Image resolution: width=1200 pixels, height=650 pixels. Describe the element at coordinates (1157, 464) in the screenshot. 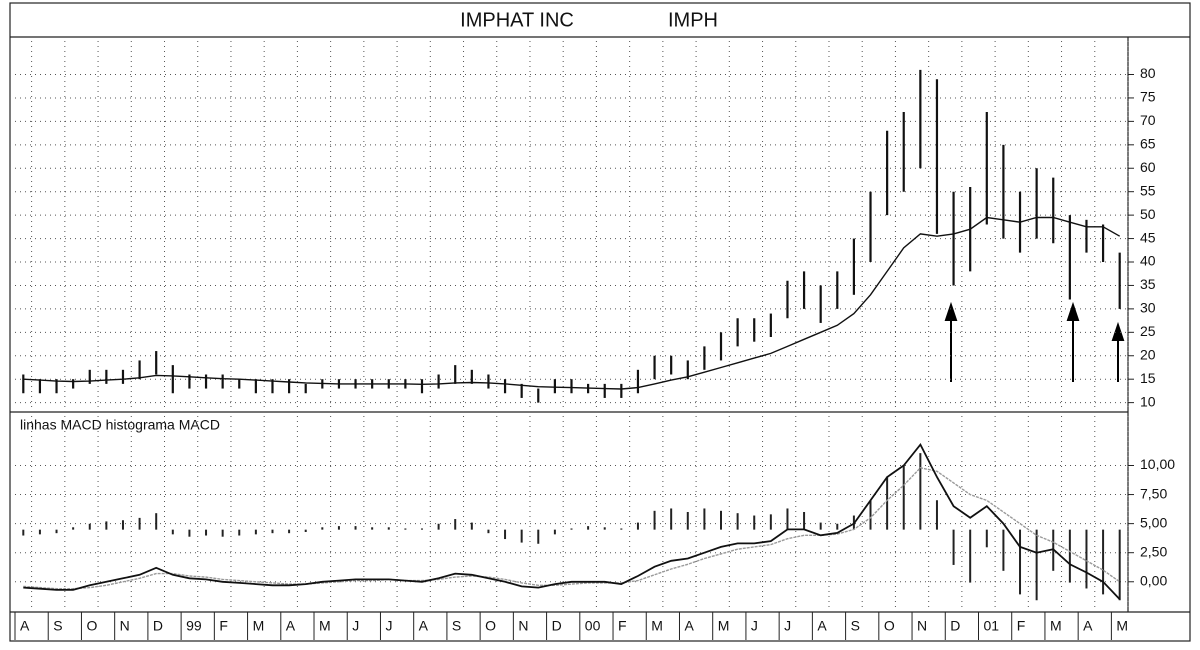

I see `y-tick-label: 10,00` at that location.